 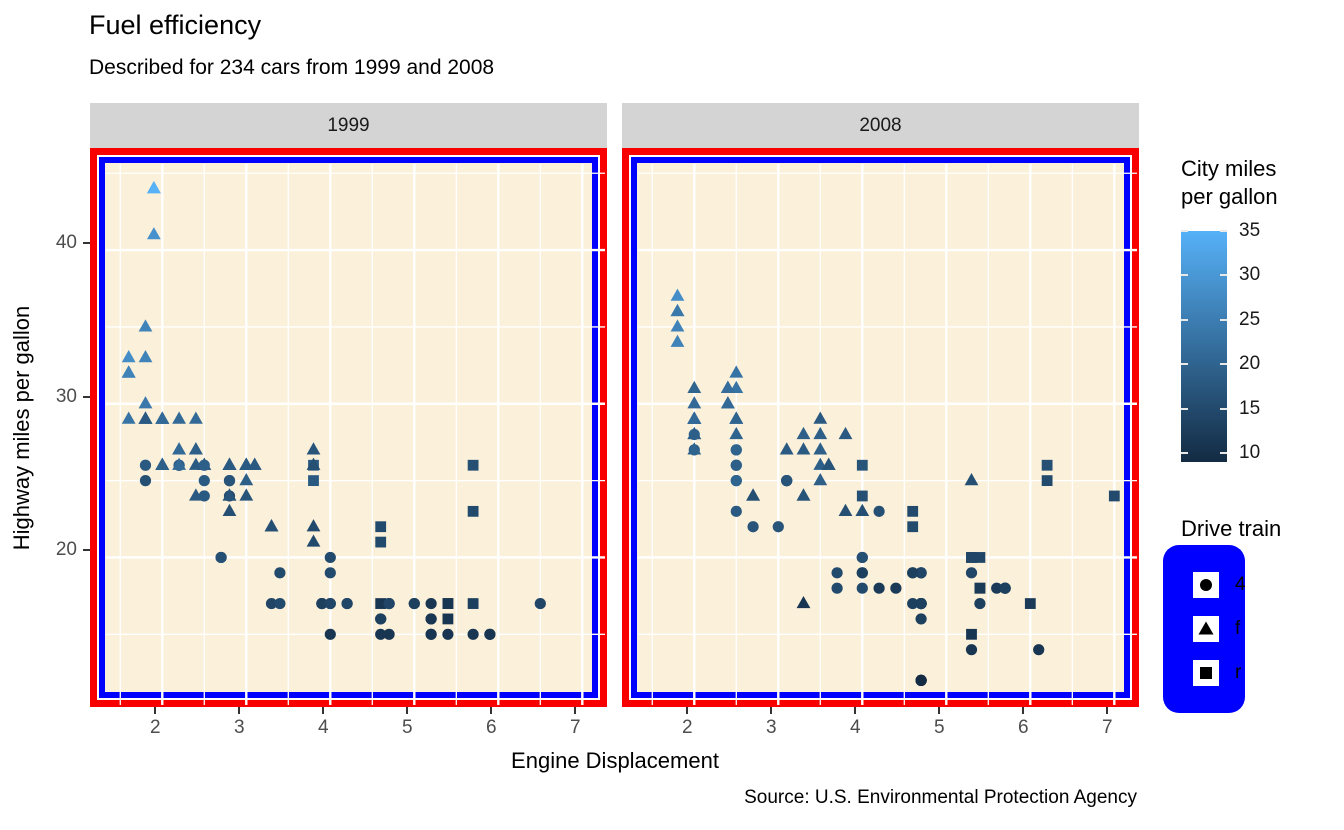 I want to click on chart-title: Fuel efficiency, so click(x=175, y=25).